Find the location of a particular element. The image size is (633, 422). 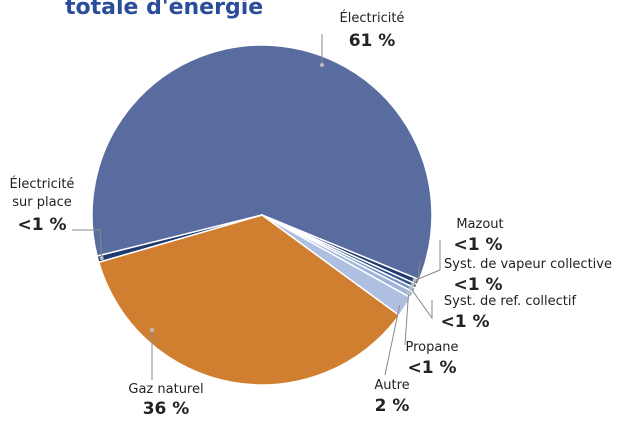

slice-label: Syst. de ref. collectif is located at coordinates (510, 301).